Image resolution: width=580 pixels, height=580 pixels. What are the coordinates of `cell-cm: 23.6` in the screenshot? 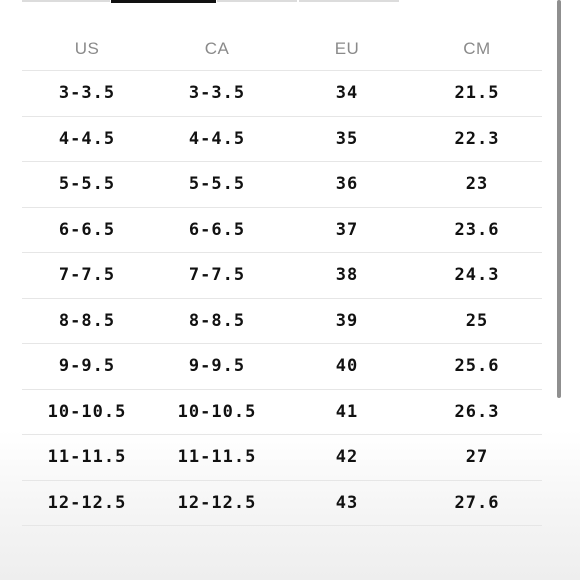 It's located at (477, 229).